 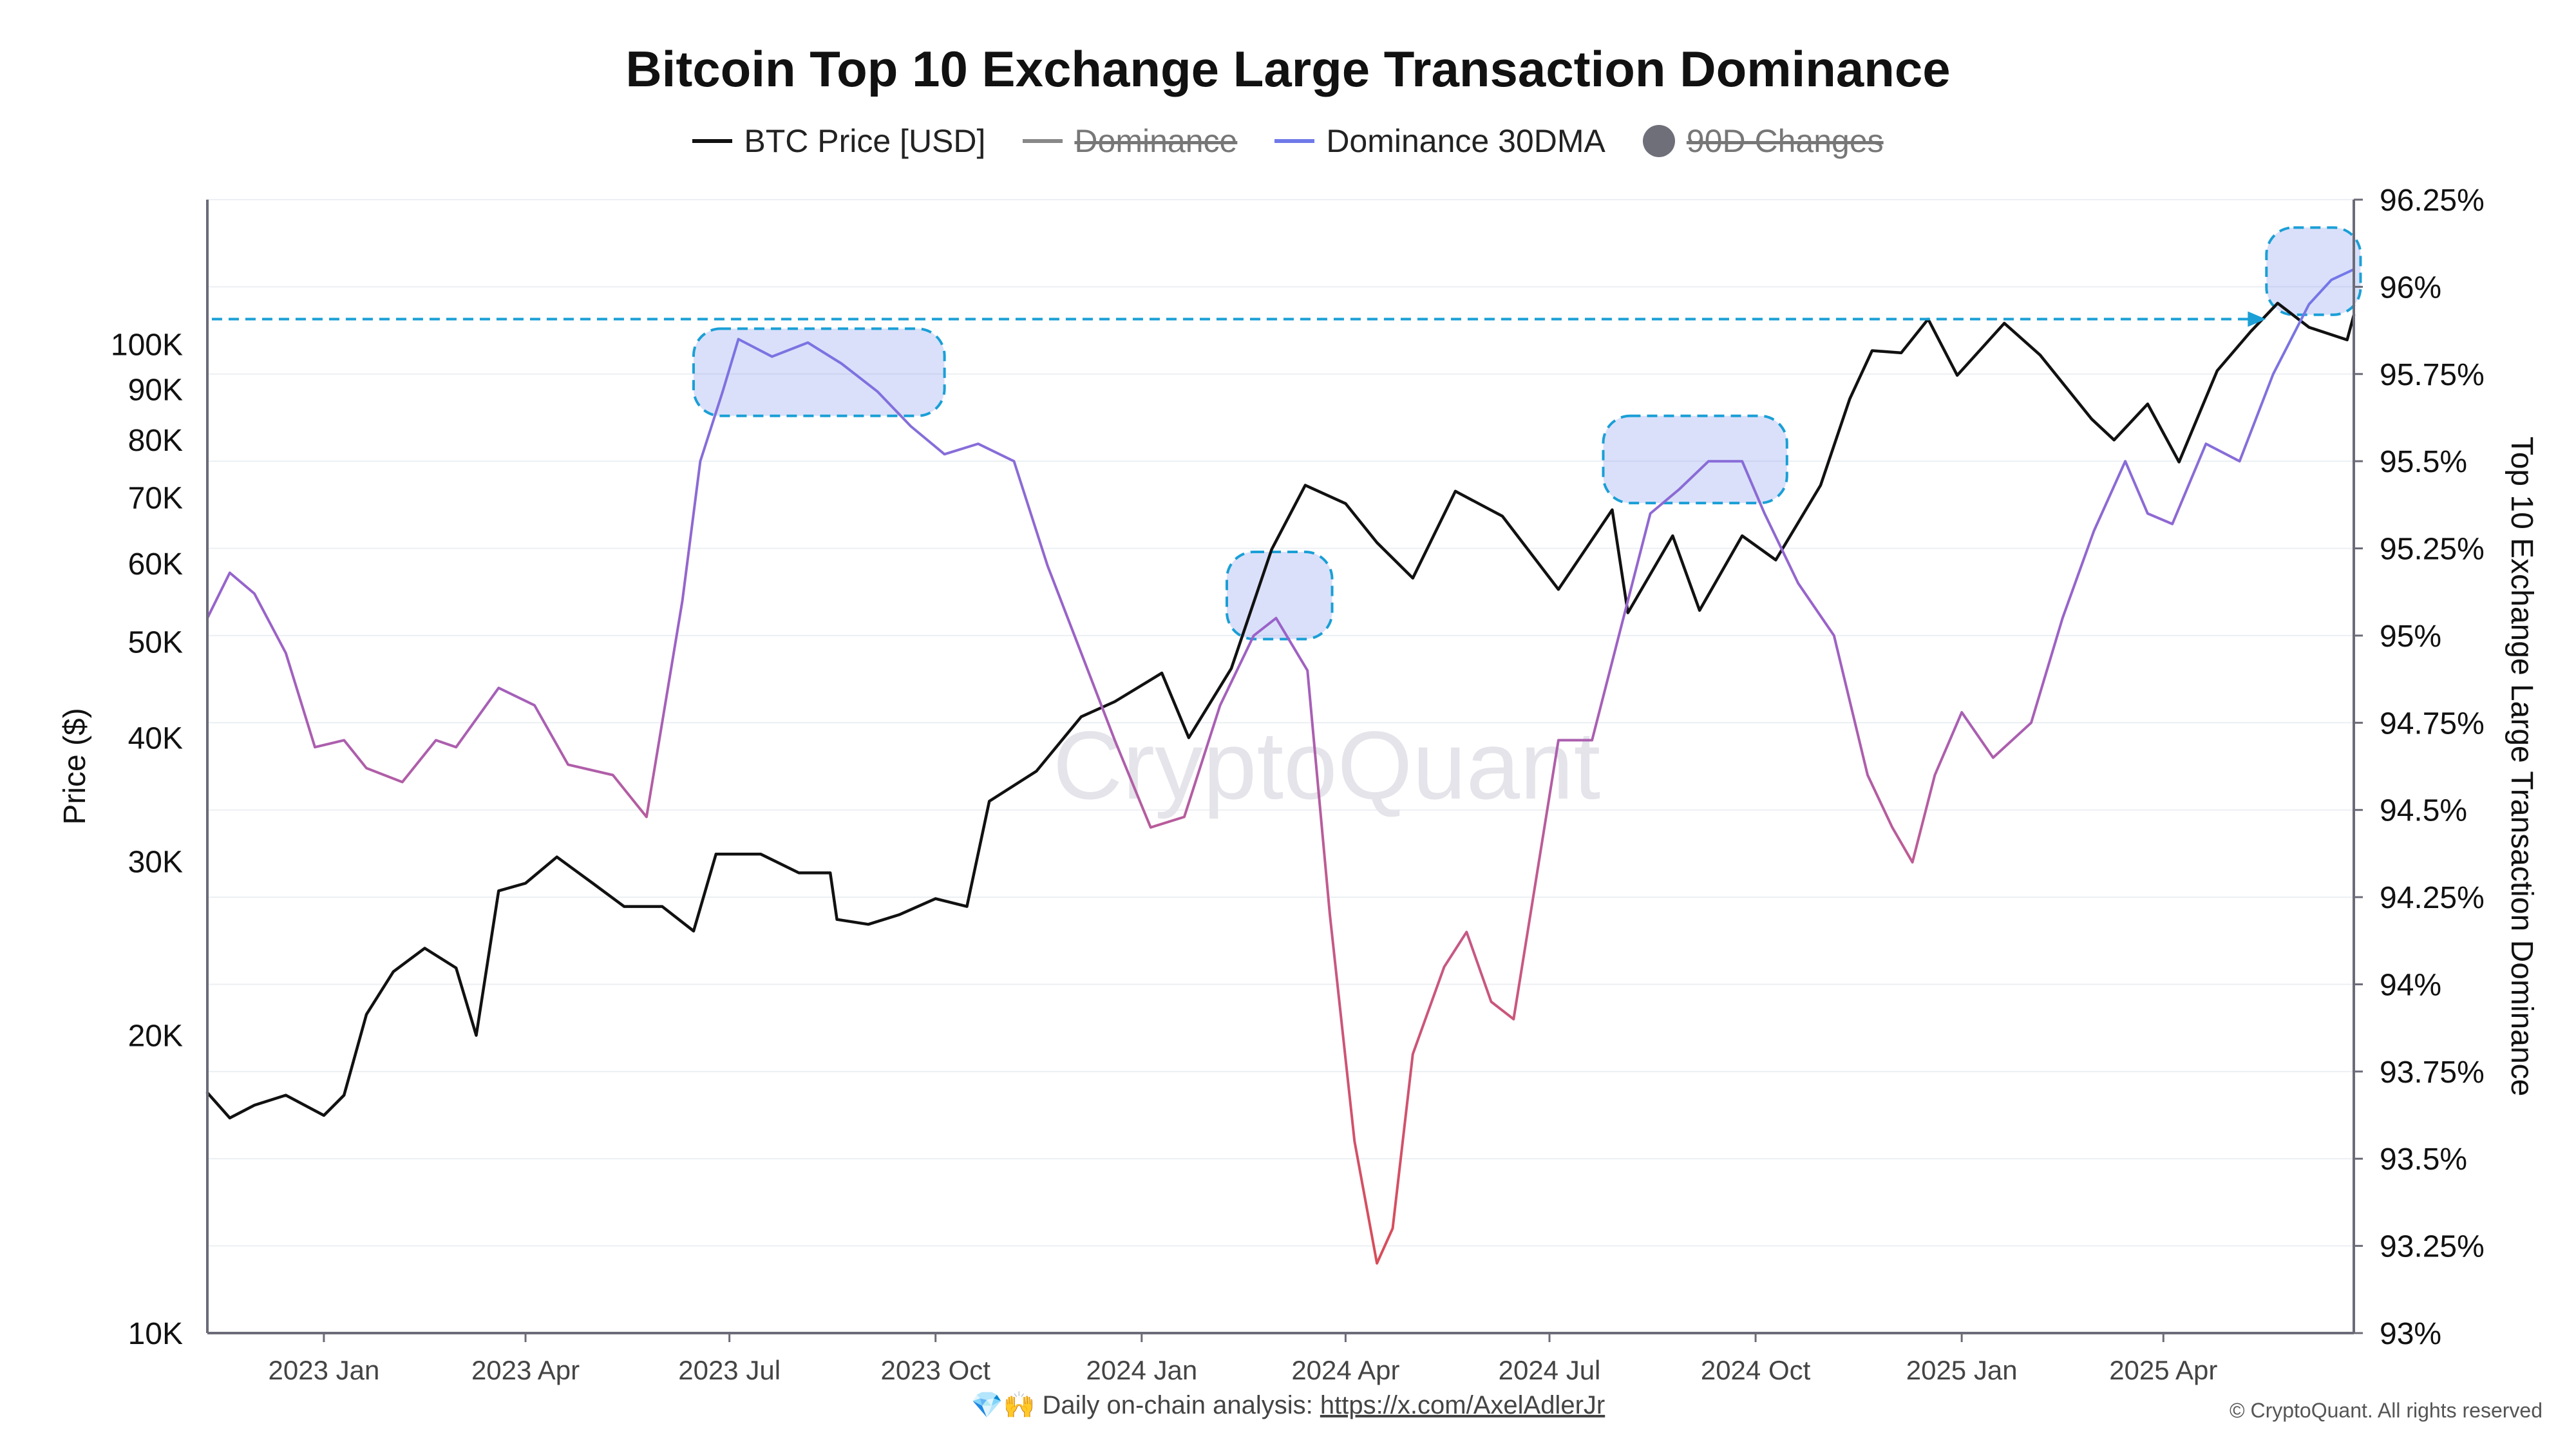 What do you see at coordinates (155, 564) in the screenshot?
I see `y-left-tick-label-5: 60K` at bounding box center [155, 564].